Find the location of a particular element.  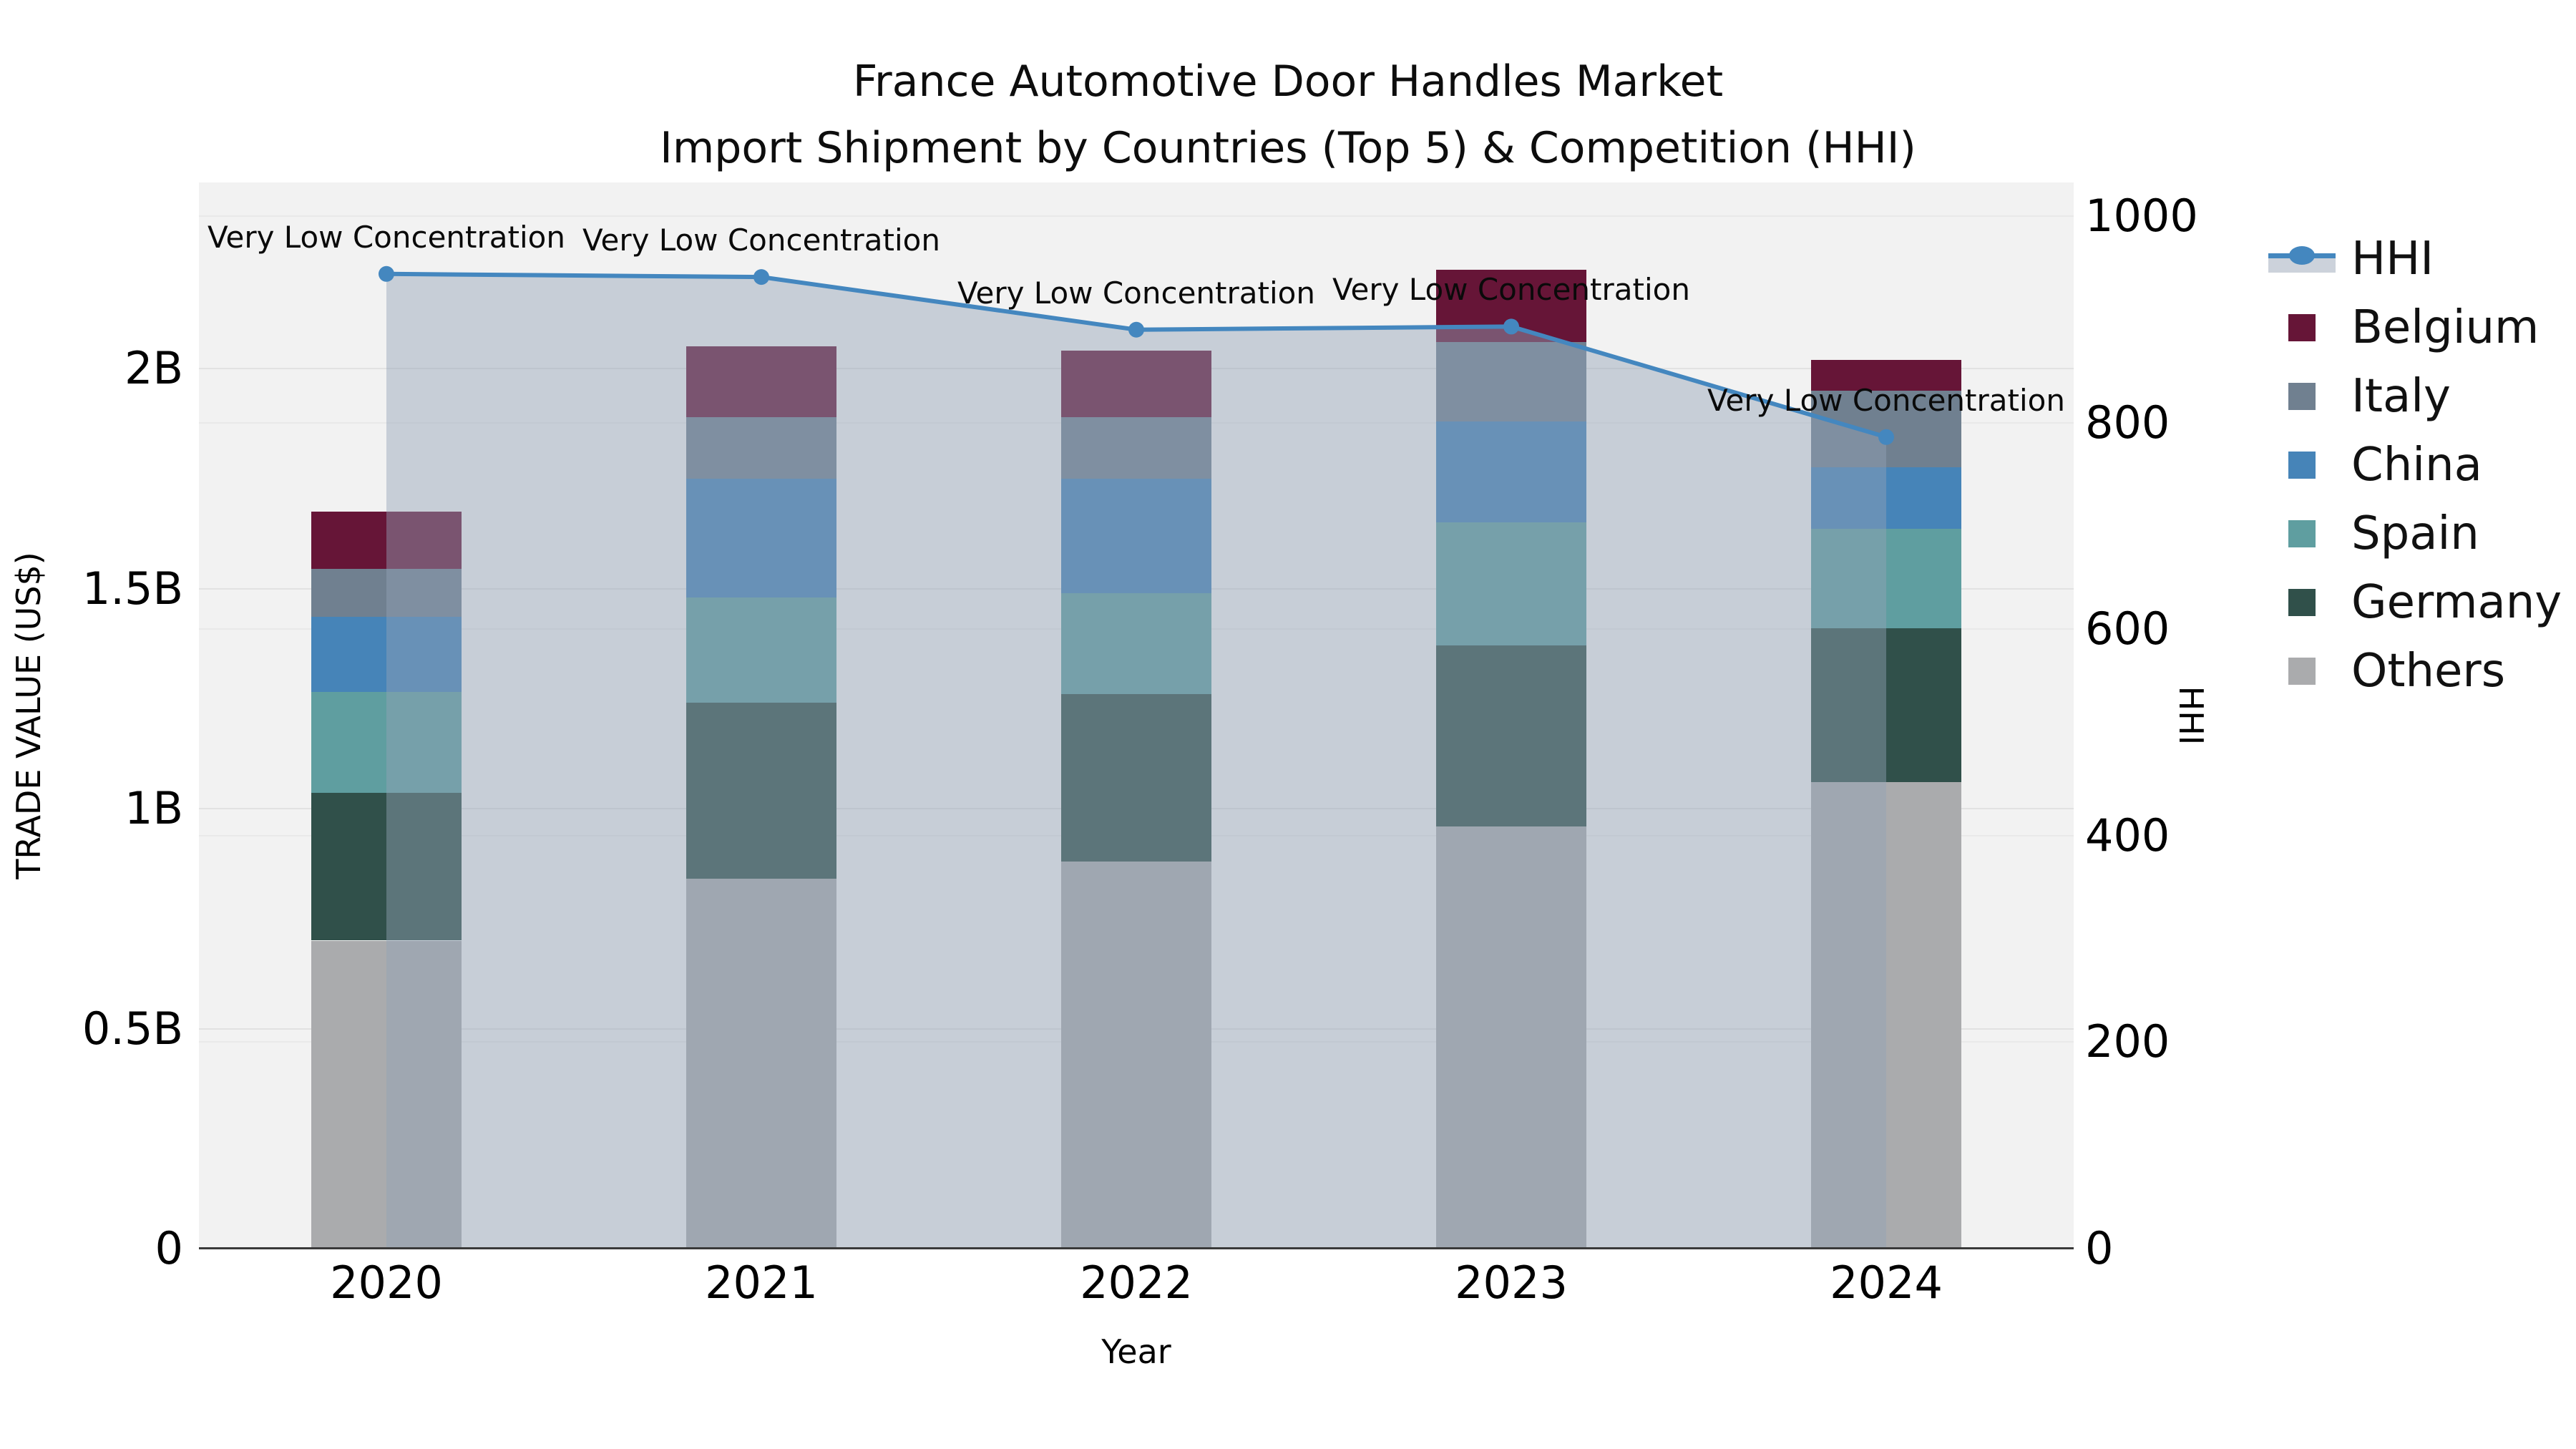

bar-segment-china-2023 is located at coordinates (1511, 472).